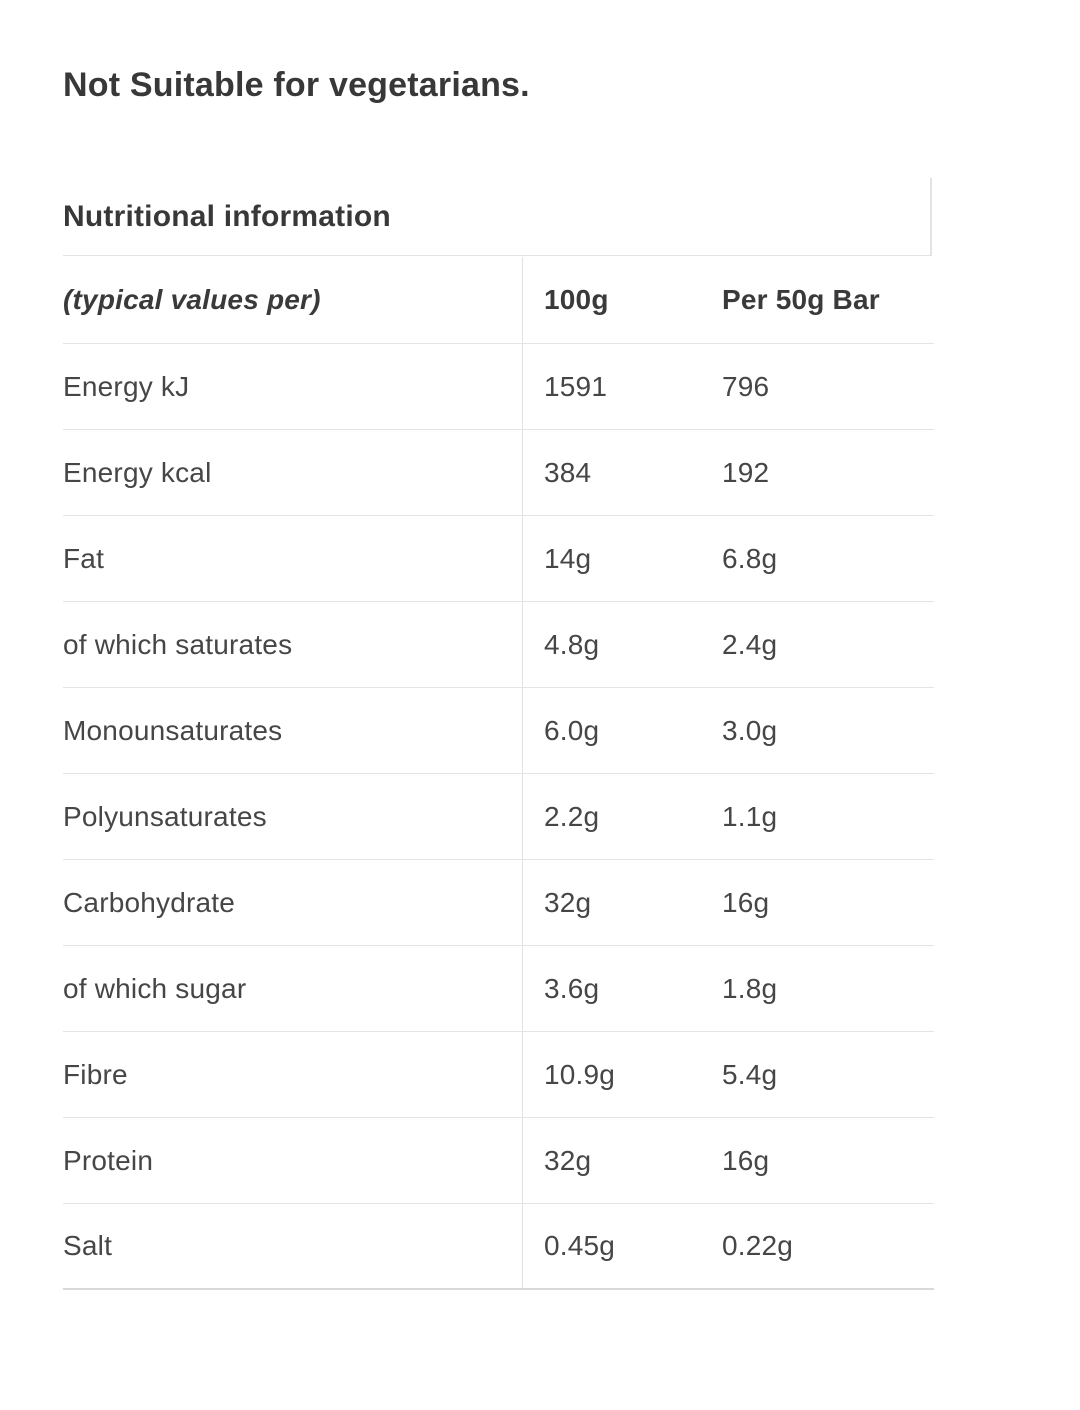 The width and height of the screenshot is (1080, 1410). Describe the element at coordinates (818, 989) in the screenshot. I see `row-value-50g: 1.8g` at that location.